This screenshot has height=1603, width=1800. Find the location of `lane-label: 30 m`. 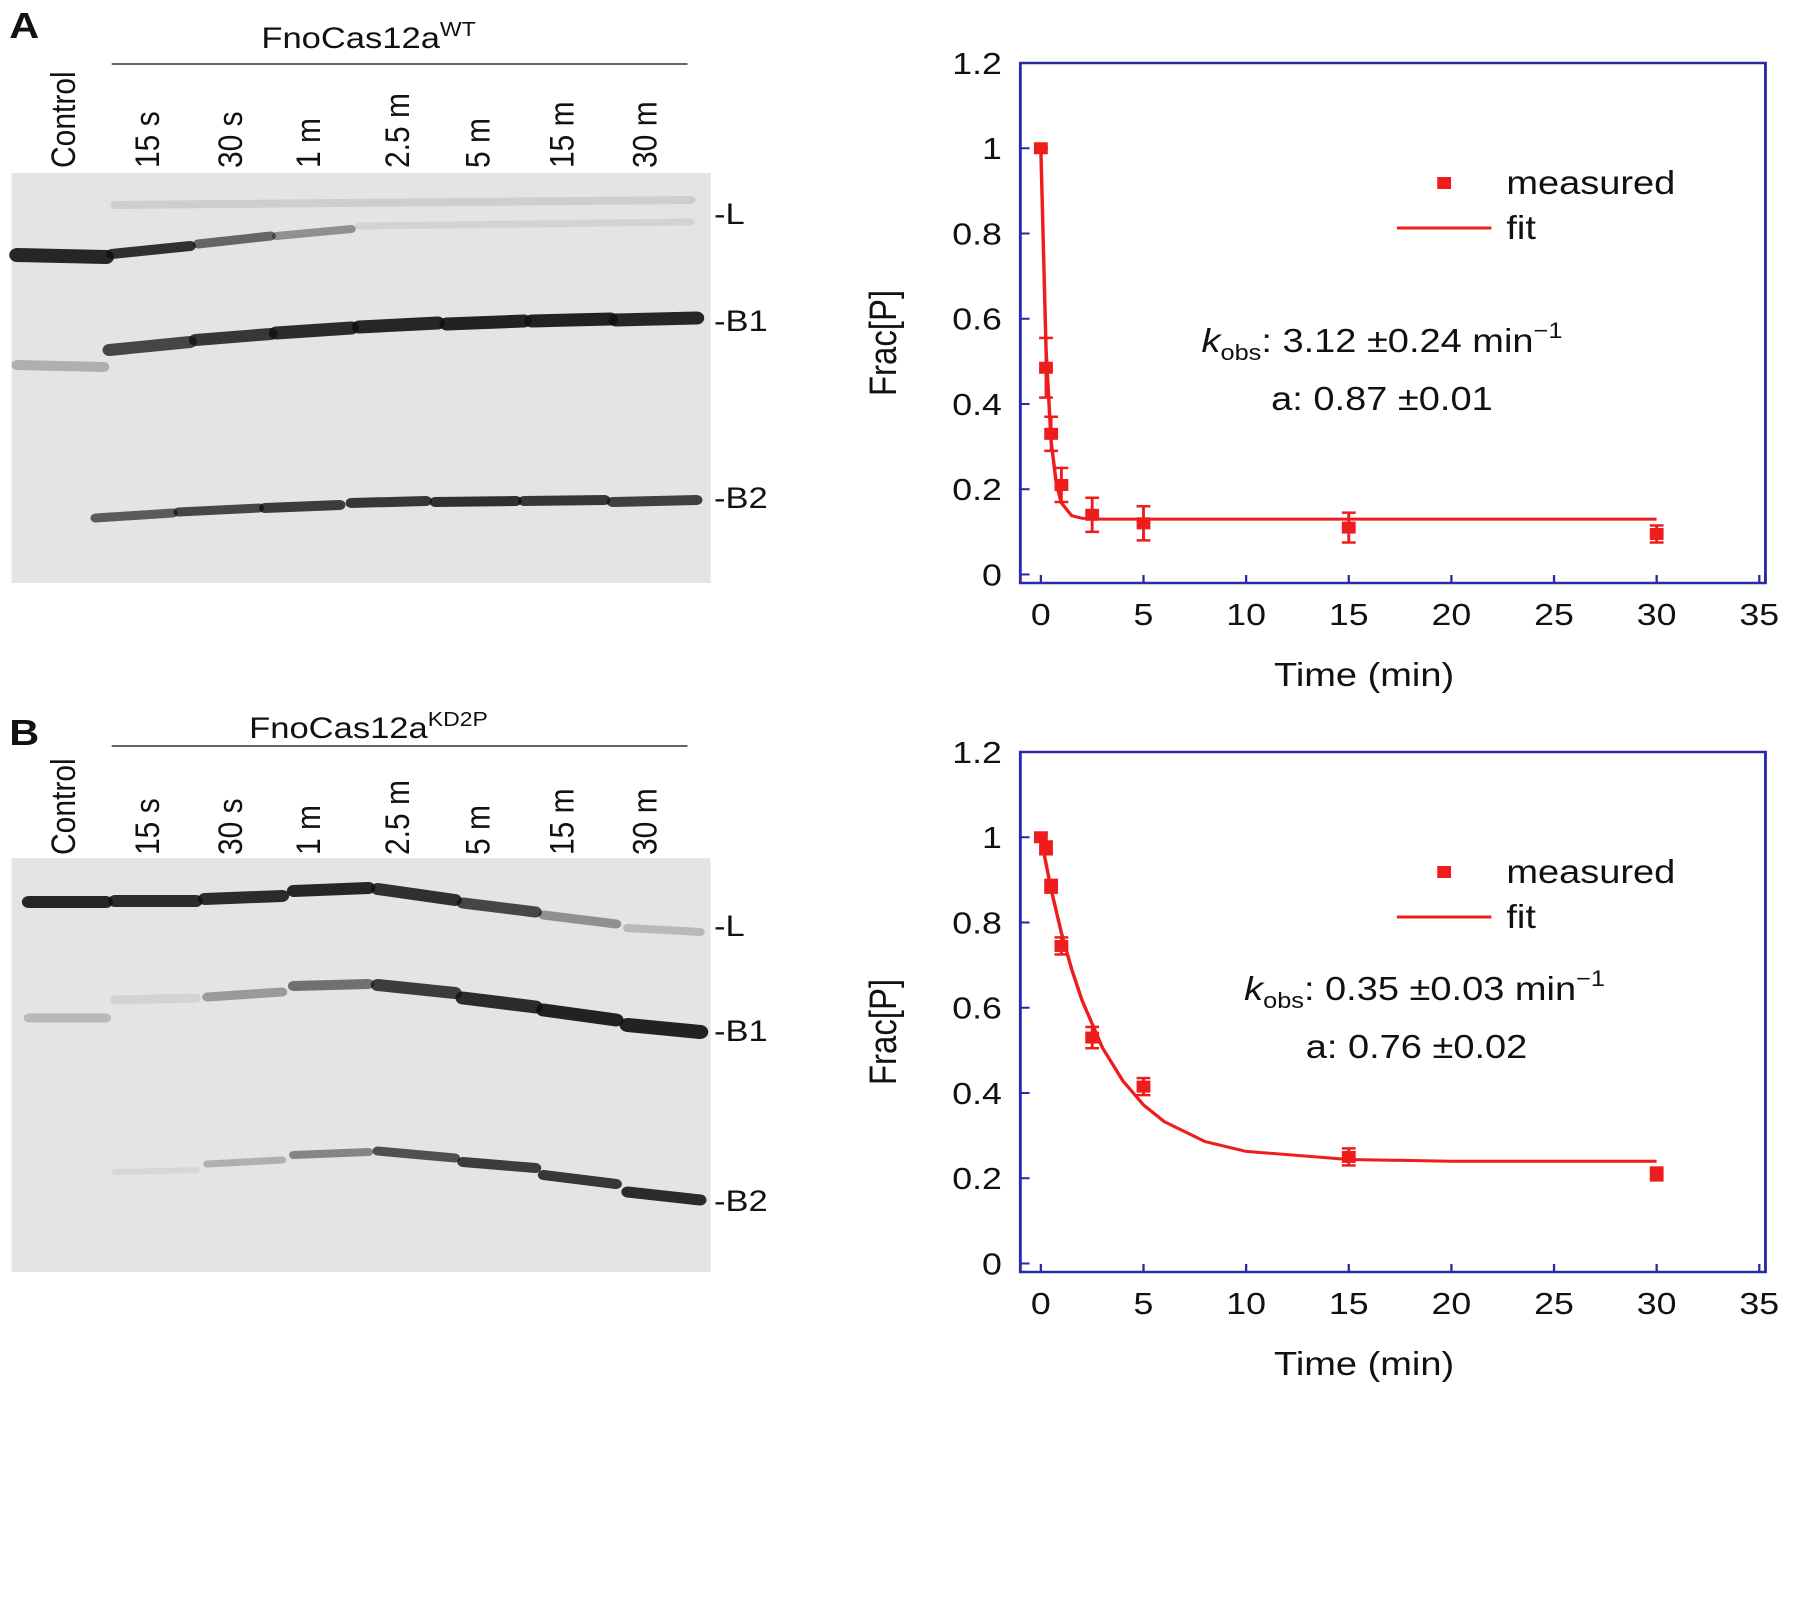

lane-label: 30 m is located at coordinates (644, 821).